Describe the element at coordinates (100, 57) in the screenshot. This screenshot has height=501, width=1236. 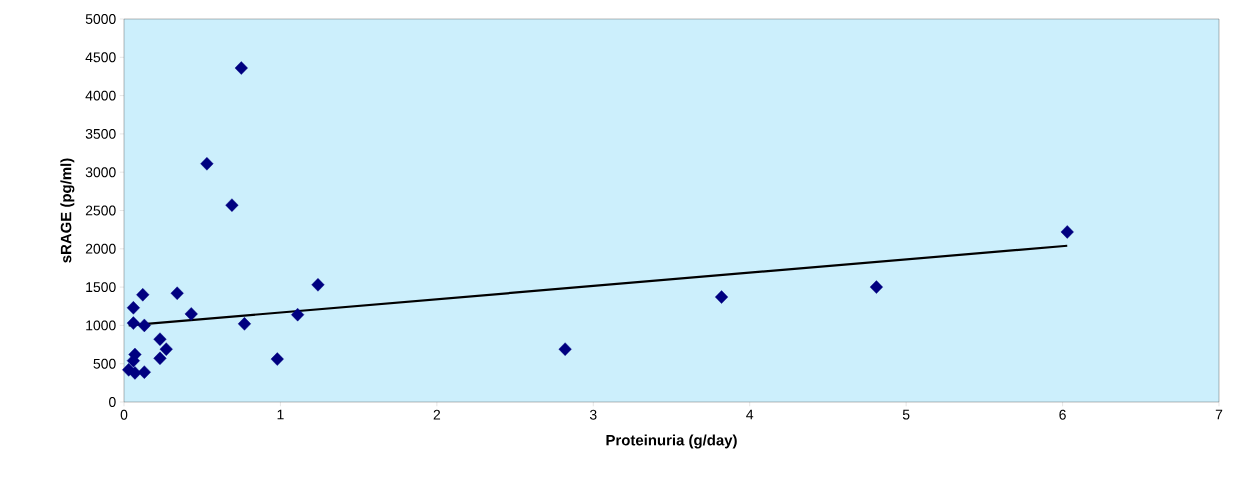
I see `y-tick-label: 4500` at that location.